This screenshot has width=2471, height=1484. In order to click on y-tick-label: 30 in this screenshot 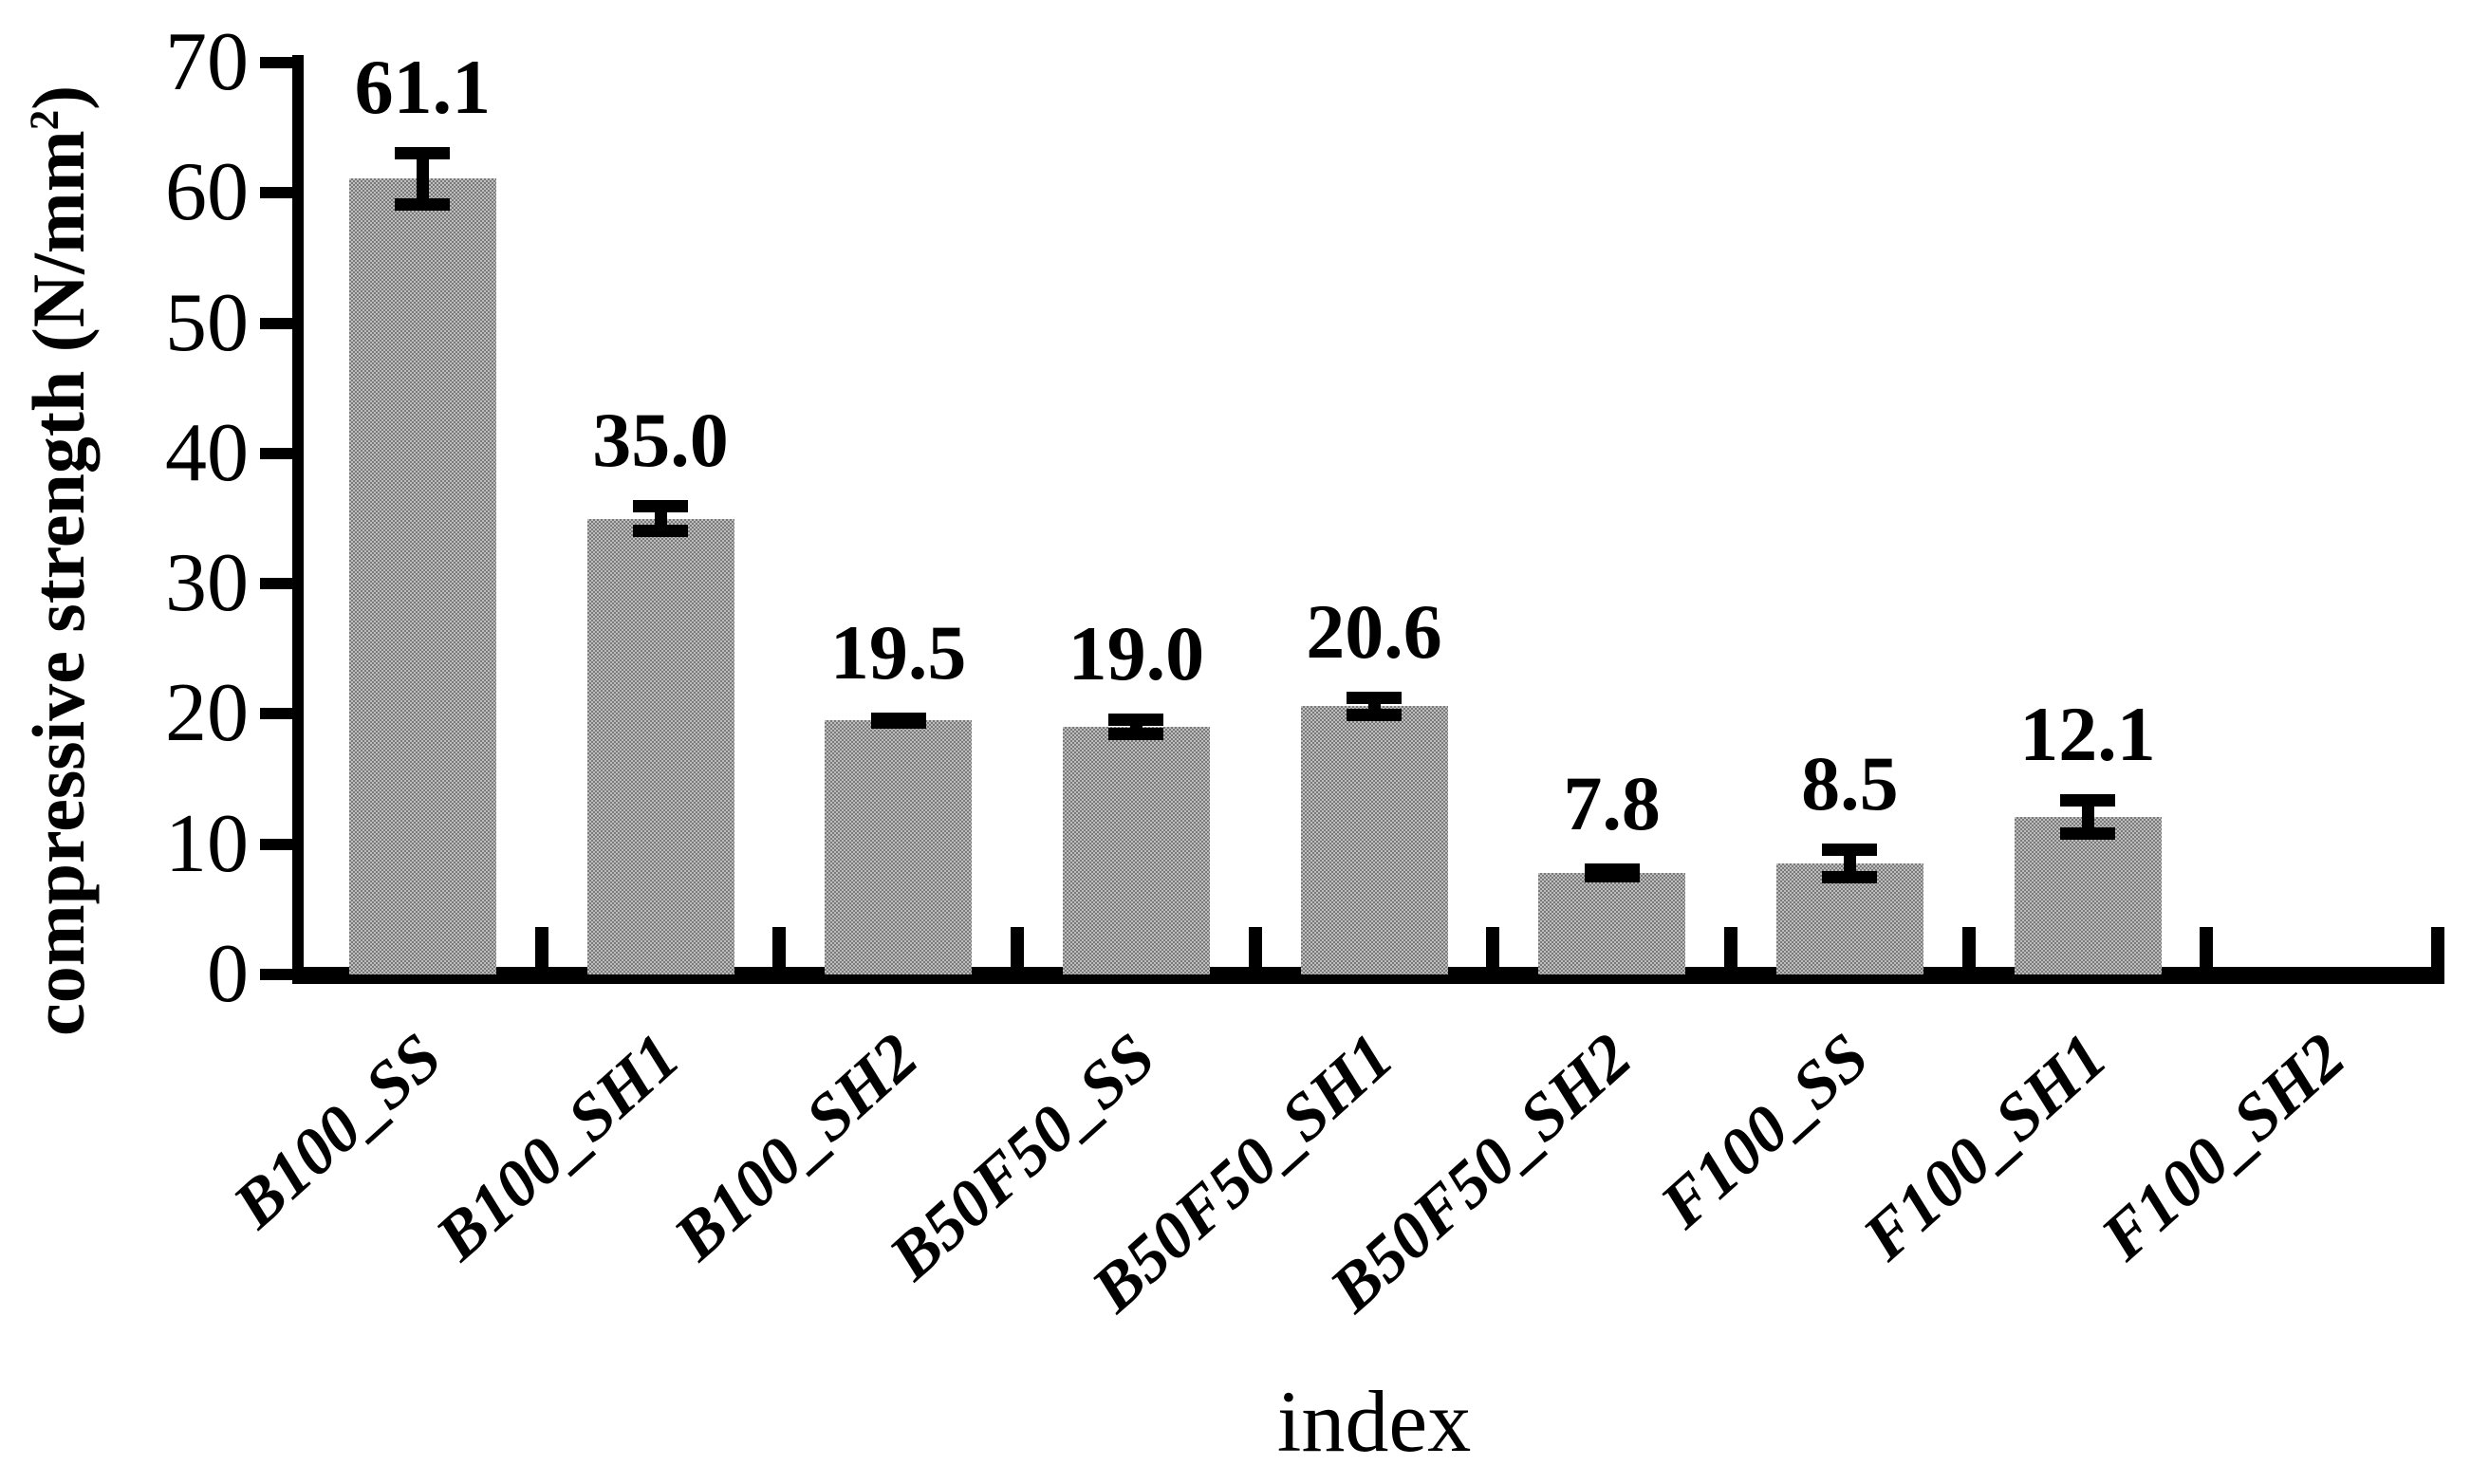, I will do `click(207, 583)`.